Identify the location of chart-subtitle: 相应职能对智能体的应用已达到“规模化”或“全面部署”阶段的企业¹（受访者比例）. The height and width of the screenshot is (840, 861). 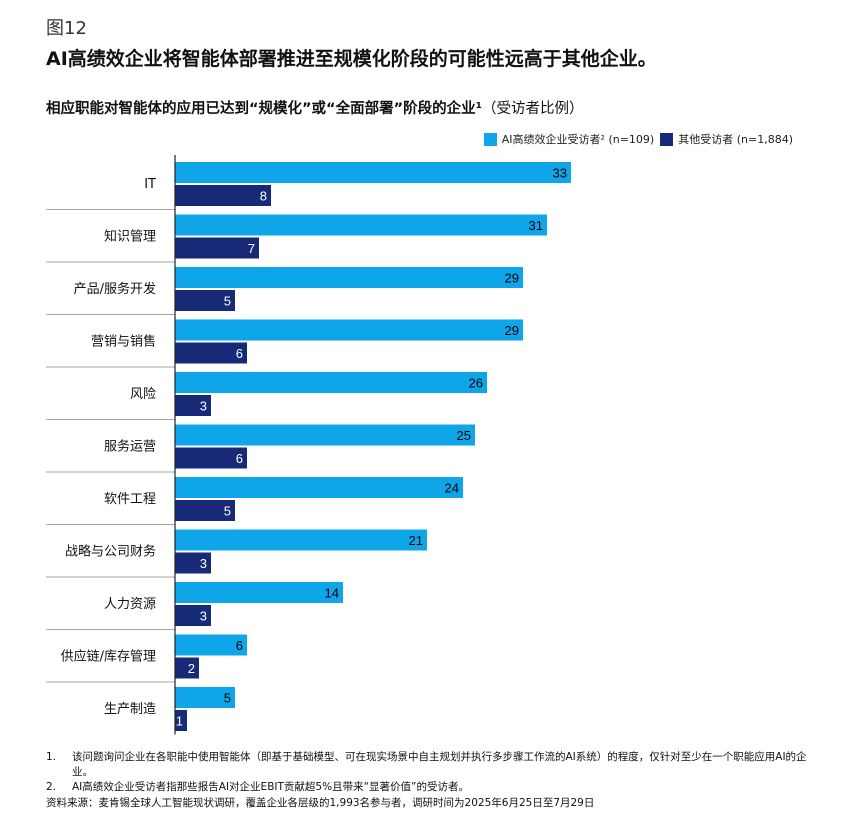
(314, 107).